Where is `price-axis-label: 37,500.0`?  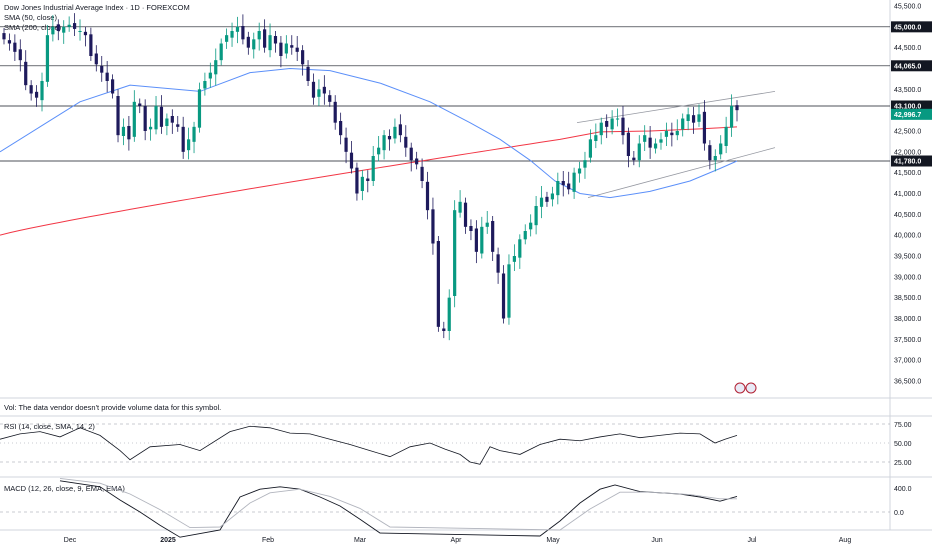 price-axis-label: 37,500.0 is located at coordinates (907, 340).